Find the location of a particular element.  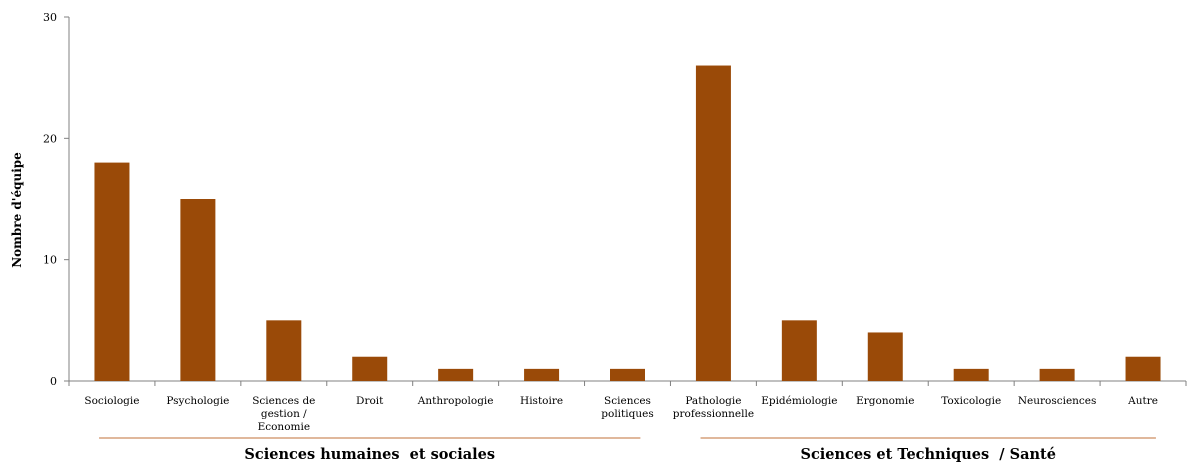

y-tick-label: 0 is located at coordinates (53, 381).